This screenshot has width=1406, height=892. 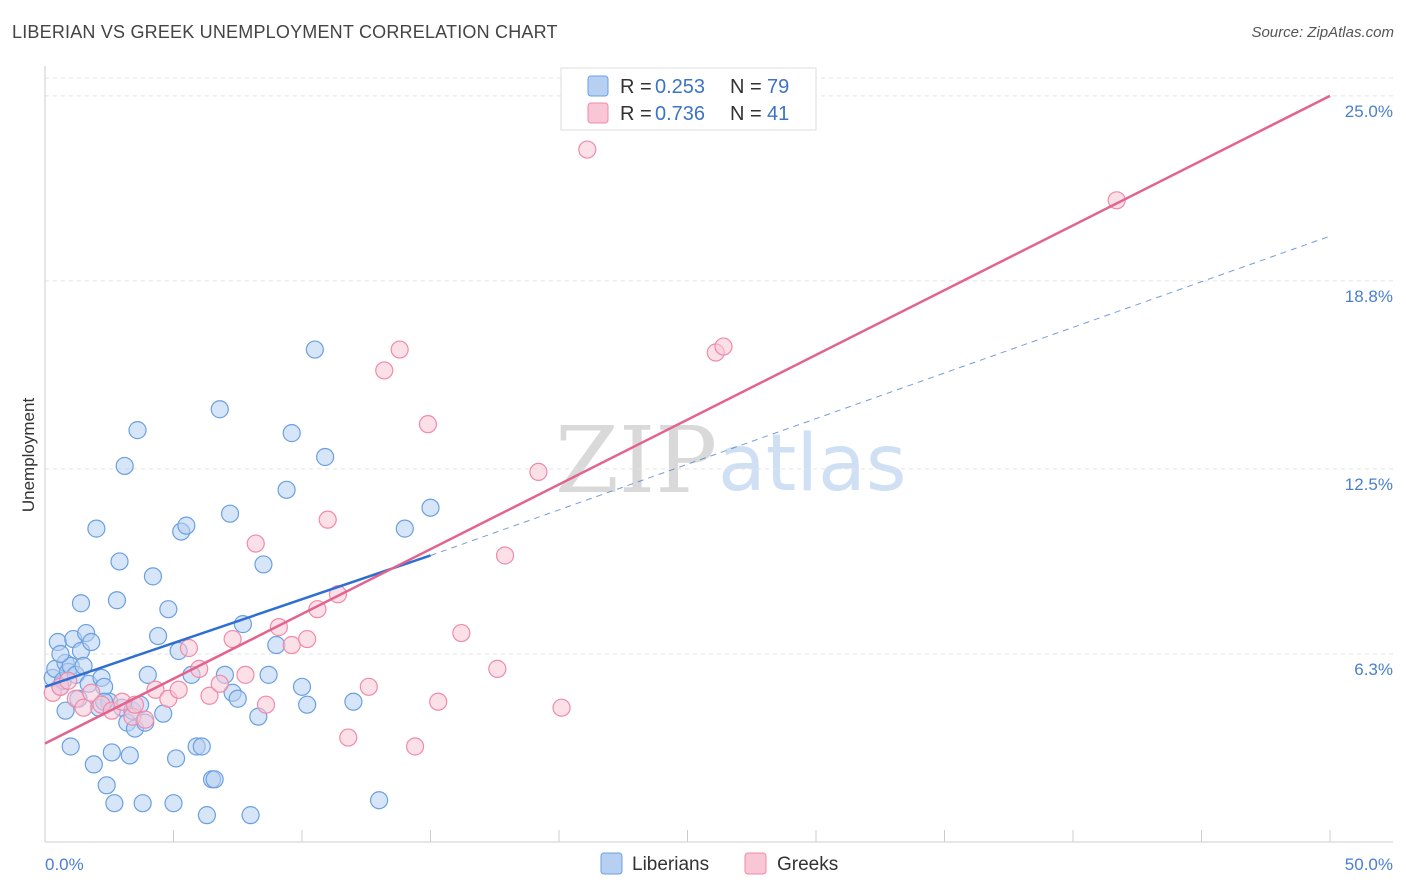 What do you see at coordinates (1369, 296) in the screenshot?
I see `y-tick-label-2: 18.8%` at bounding box center [1369, 296].